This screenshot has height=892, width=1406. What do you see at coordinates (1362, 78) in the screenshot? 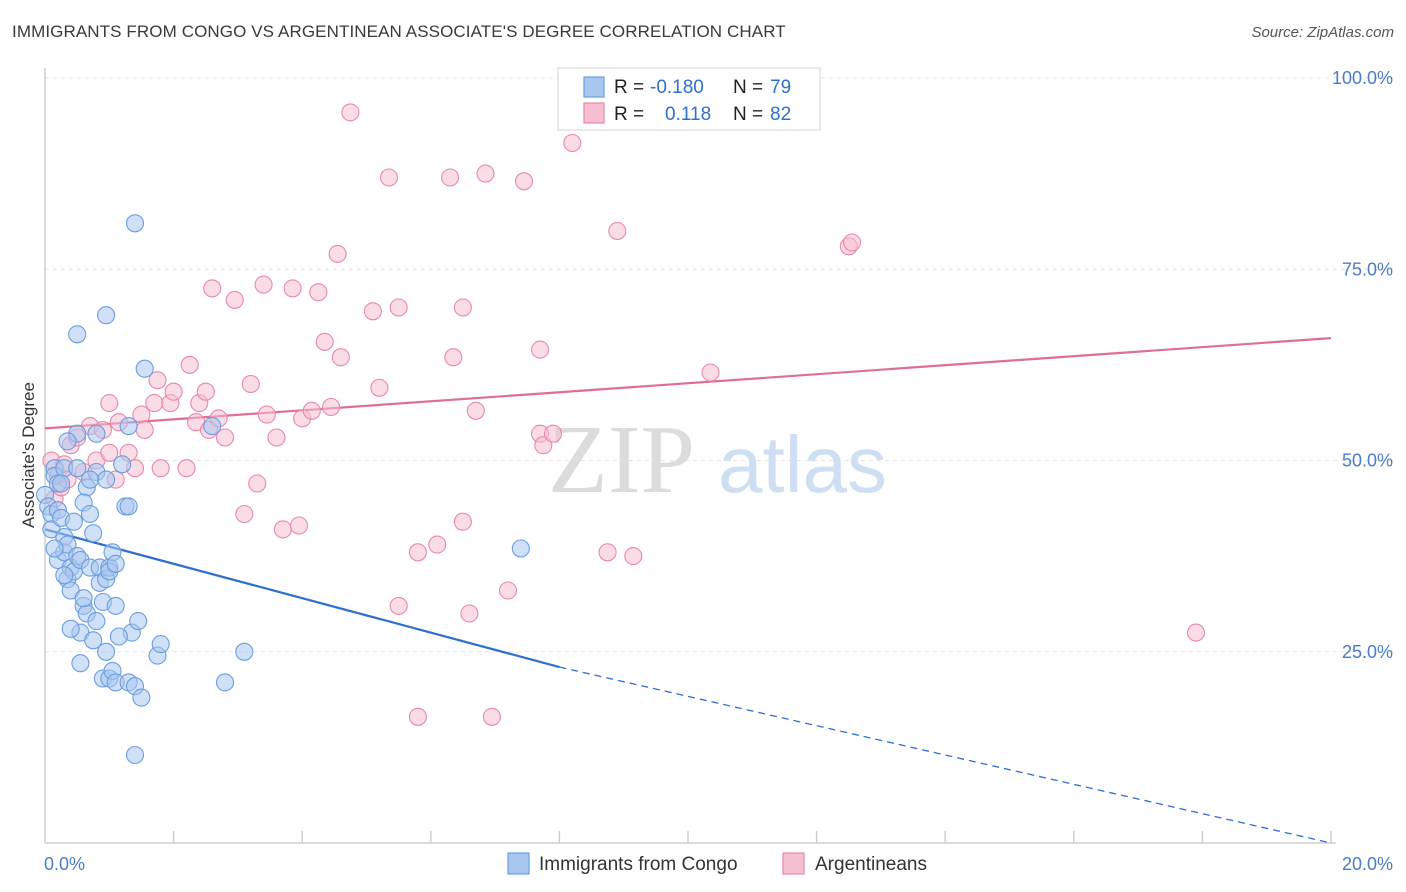
I see `y-tick-label: 100.0%` at bounding box center [1362, 78].